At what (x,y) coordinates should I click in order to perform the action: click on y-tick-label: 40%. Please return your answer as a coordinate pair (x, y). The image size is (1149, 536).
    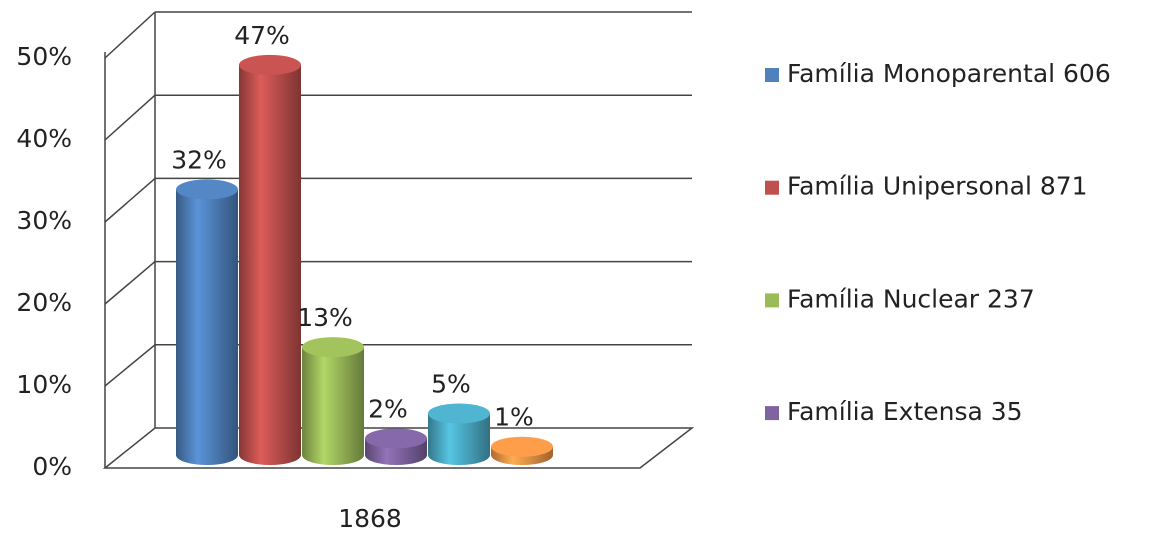
    Looking at the image, I should click on (44, 138).